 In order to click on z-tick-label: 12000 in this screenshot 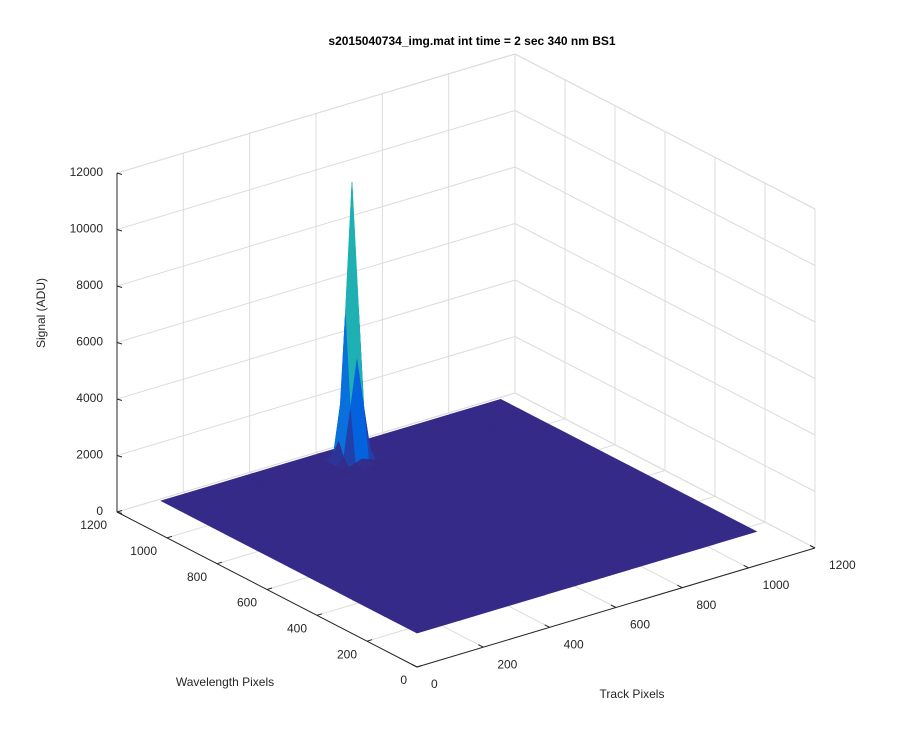, I will do `click(87, 172)`.